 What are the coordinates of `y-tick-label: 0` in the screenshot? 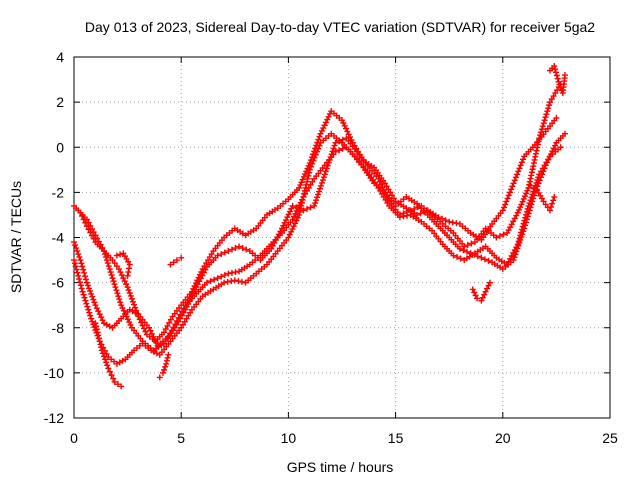 It's located at (60, 147).